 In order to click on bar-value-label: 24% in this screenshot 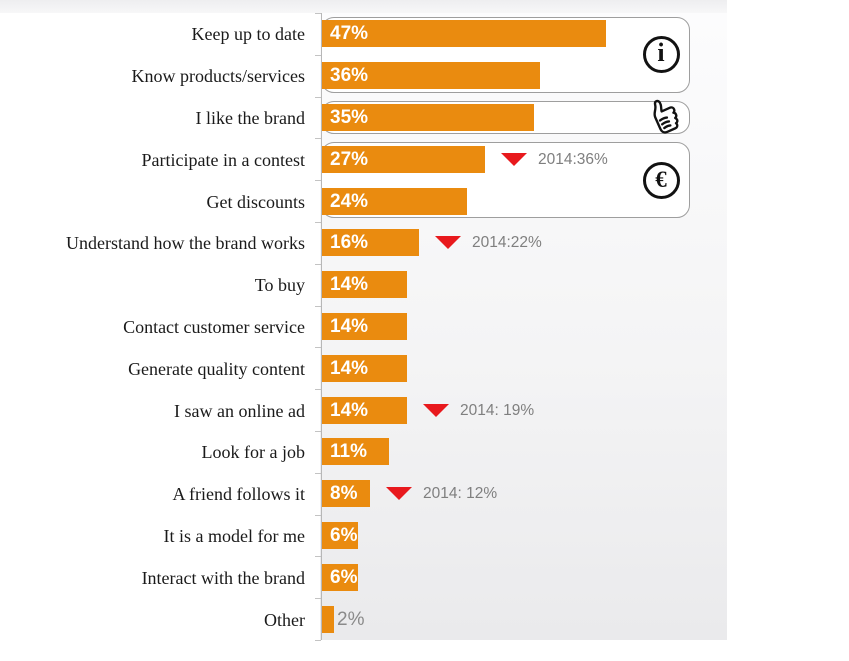, I will do `click(349, 201)`.